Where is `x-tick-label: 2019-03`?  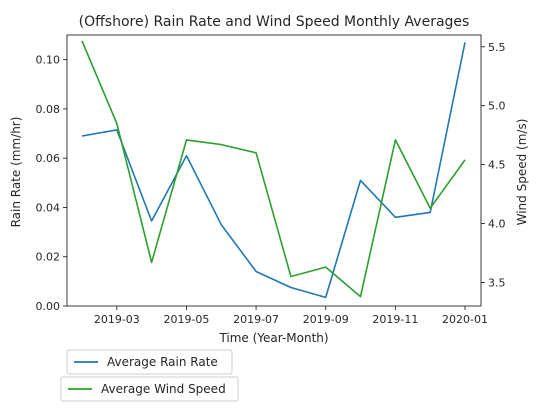 x-tick-label: 2019-03 is located at coordinates (117, 319).